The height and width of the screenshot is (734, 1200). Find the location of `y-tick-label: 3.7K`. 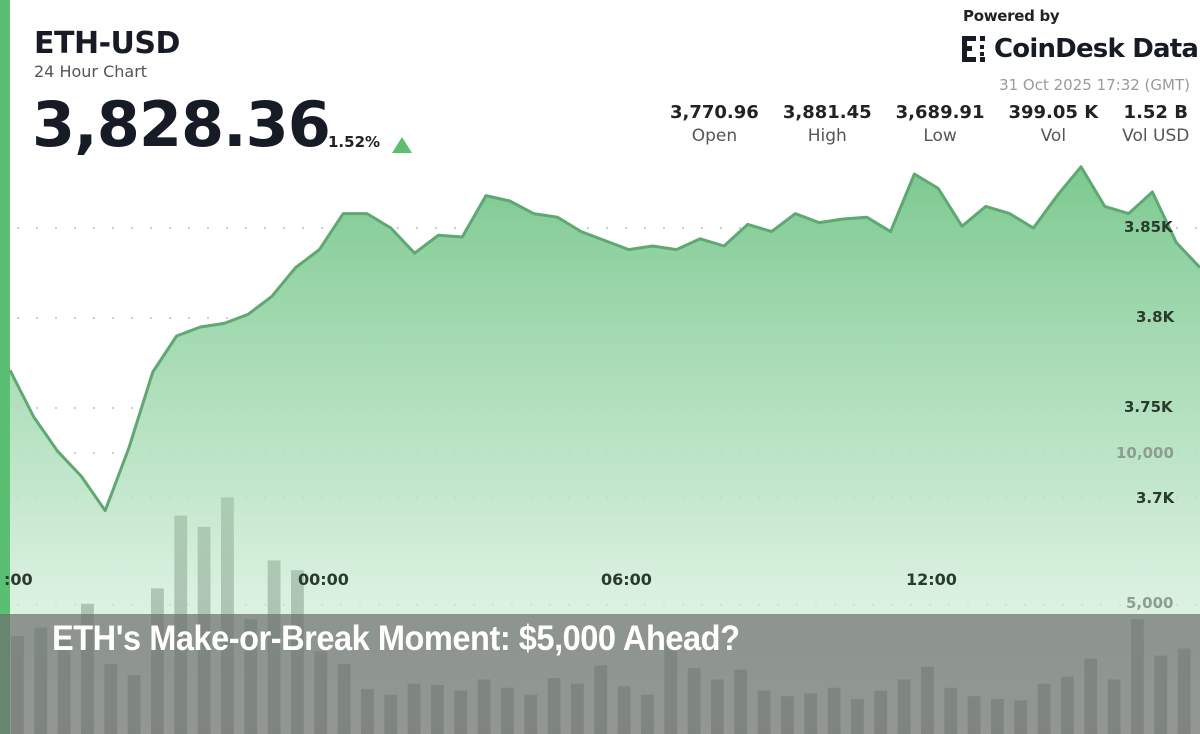

y-tick-label: 3.7K is located at coordinates (1155, 498).